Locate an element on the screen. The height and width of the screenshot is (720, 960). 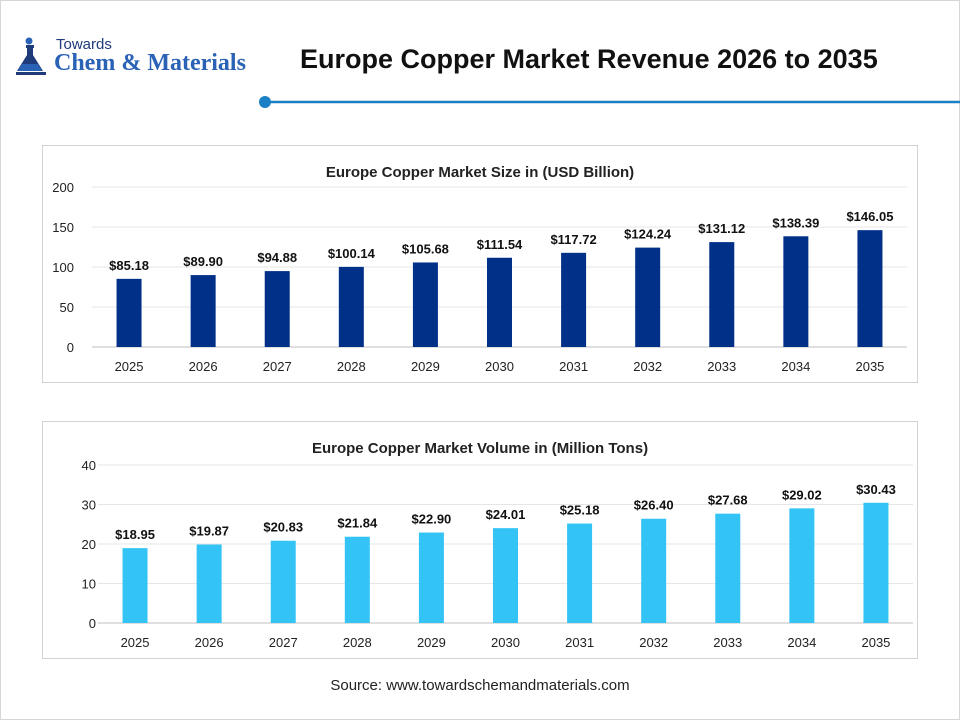
source-note: Source: www.towardschemandmaterials.com is located at coordinates (480, 685).